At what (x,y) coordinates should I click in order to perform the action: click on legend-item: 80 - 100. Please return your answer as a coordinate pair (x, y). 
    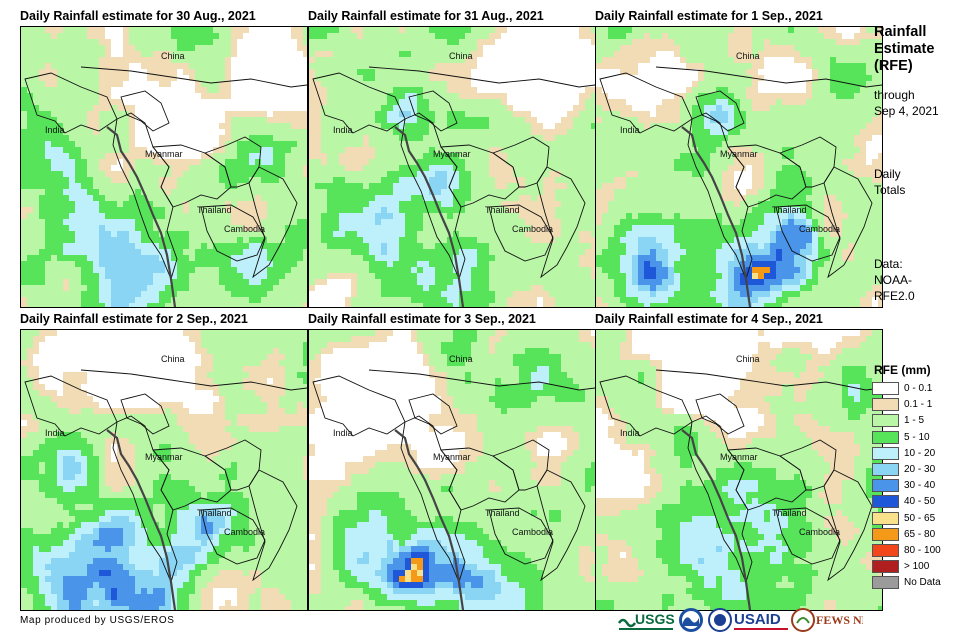
    Looking at the image, I should click on (918, 551).